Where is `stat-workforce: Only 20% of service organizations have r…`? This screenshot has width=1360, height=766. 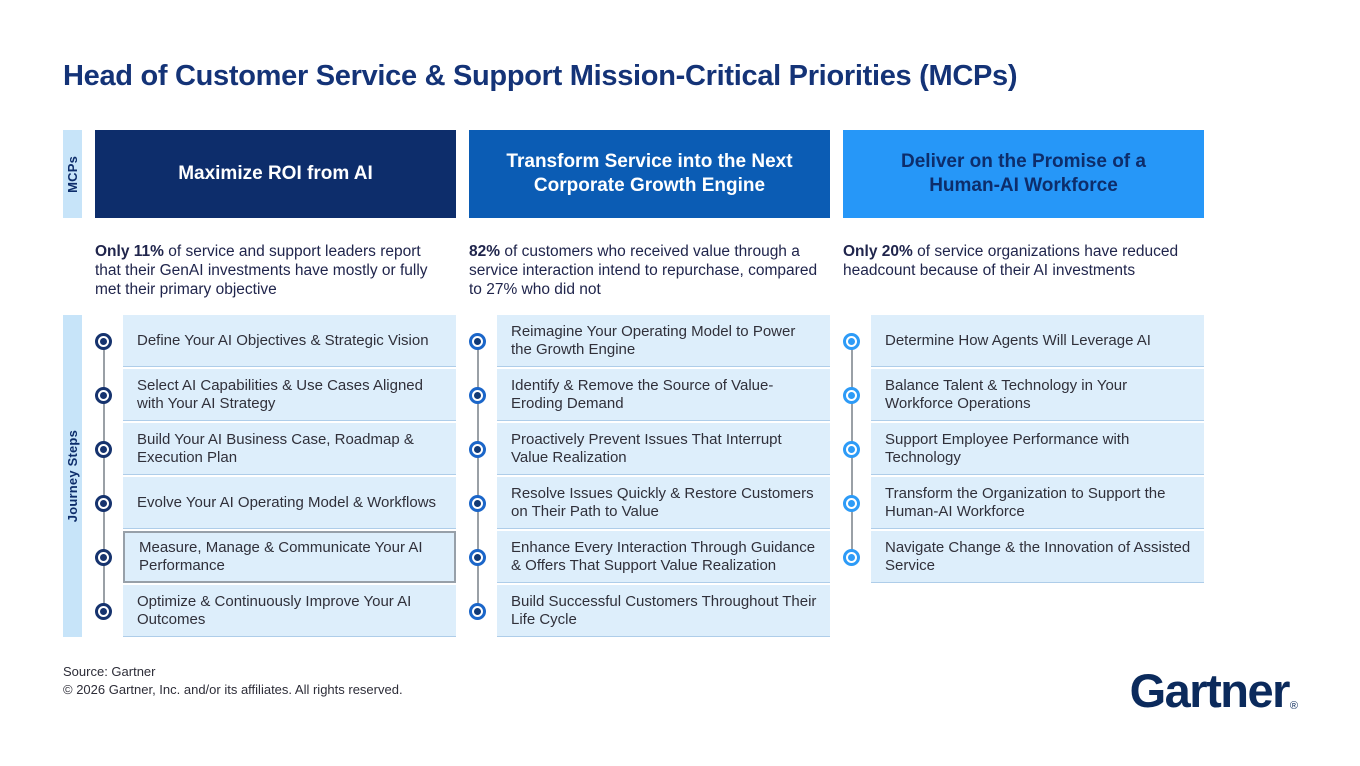 stat-workforce: Only 20% of service organizations have r… is located at coordinates (1023, 270).